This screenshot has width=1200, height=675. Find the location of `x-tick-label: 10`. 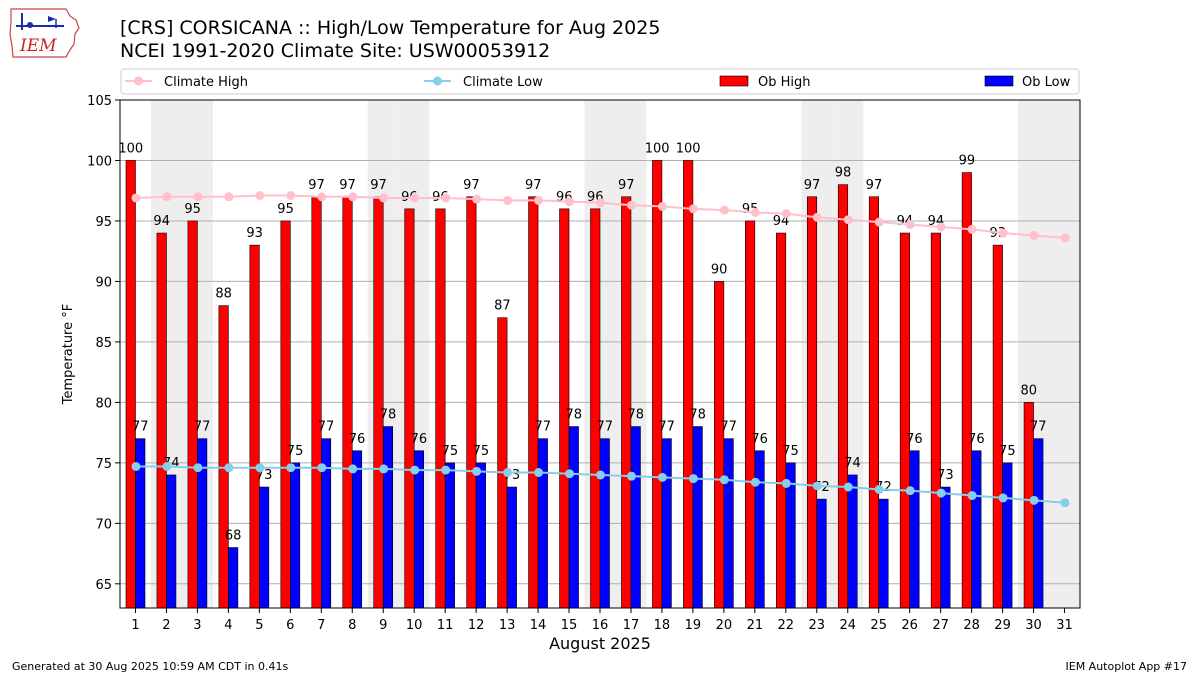

x-tick-label: 10 is located at coordinates (414, 625).